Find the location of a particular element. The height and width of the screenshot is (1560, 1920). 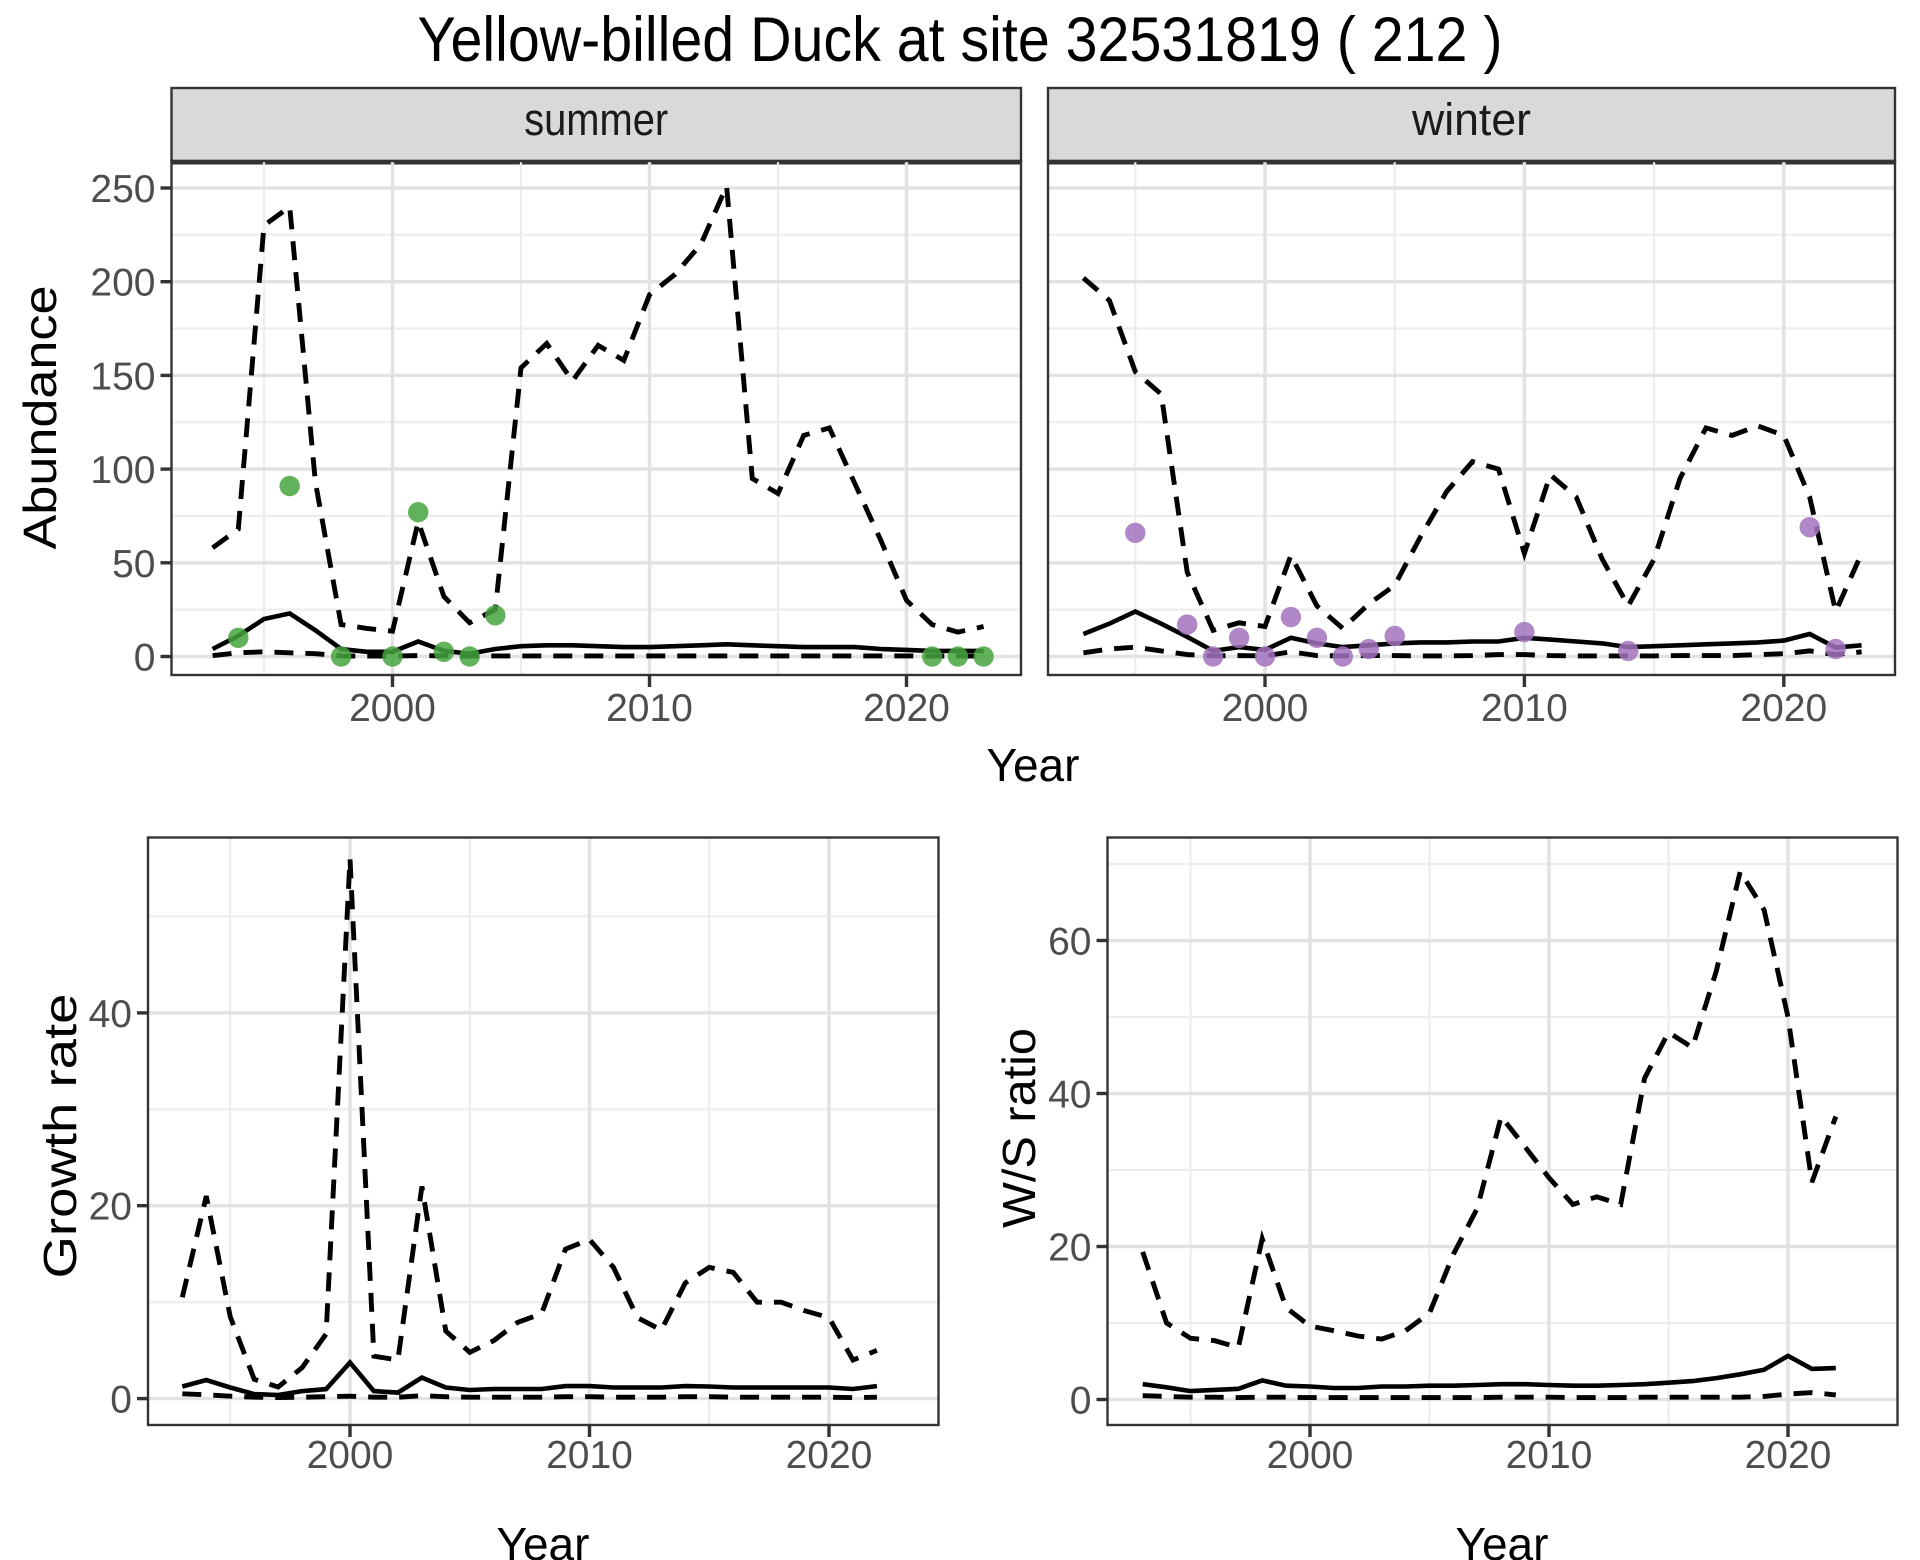

svg-text: winter is located at coordinates (1471, 119).